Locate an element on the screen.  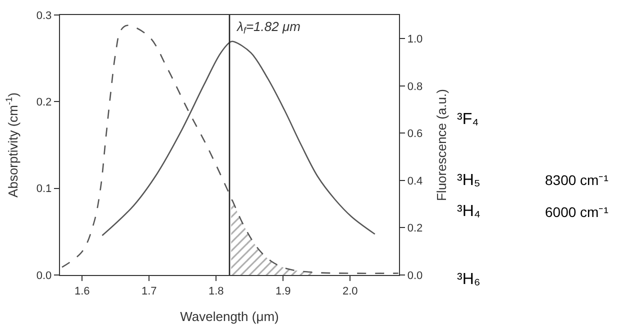
y-tick-label: 0.1 is located at coordinates (44, 189).